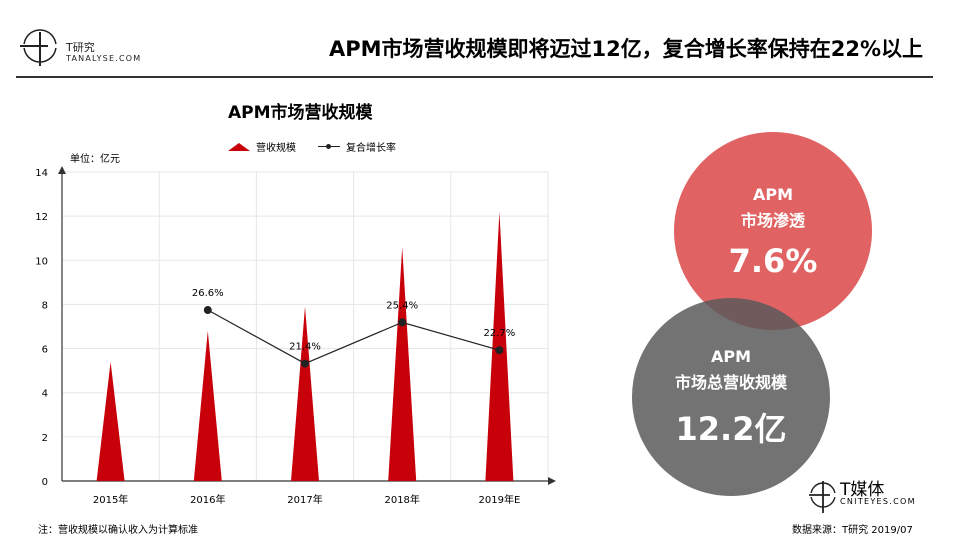 Image resolution: width=959 pixels, height=539 pixels. What do you see at coordinates (731, 397) in the screenshot?
I see `revenue-callout: APM 市场总营收规模 12.2亿` at bounding box center [731, 397].